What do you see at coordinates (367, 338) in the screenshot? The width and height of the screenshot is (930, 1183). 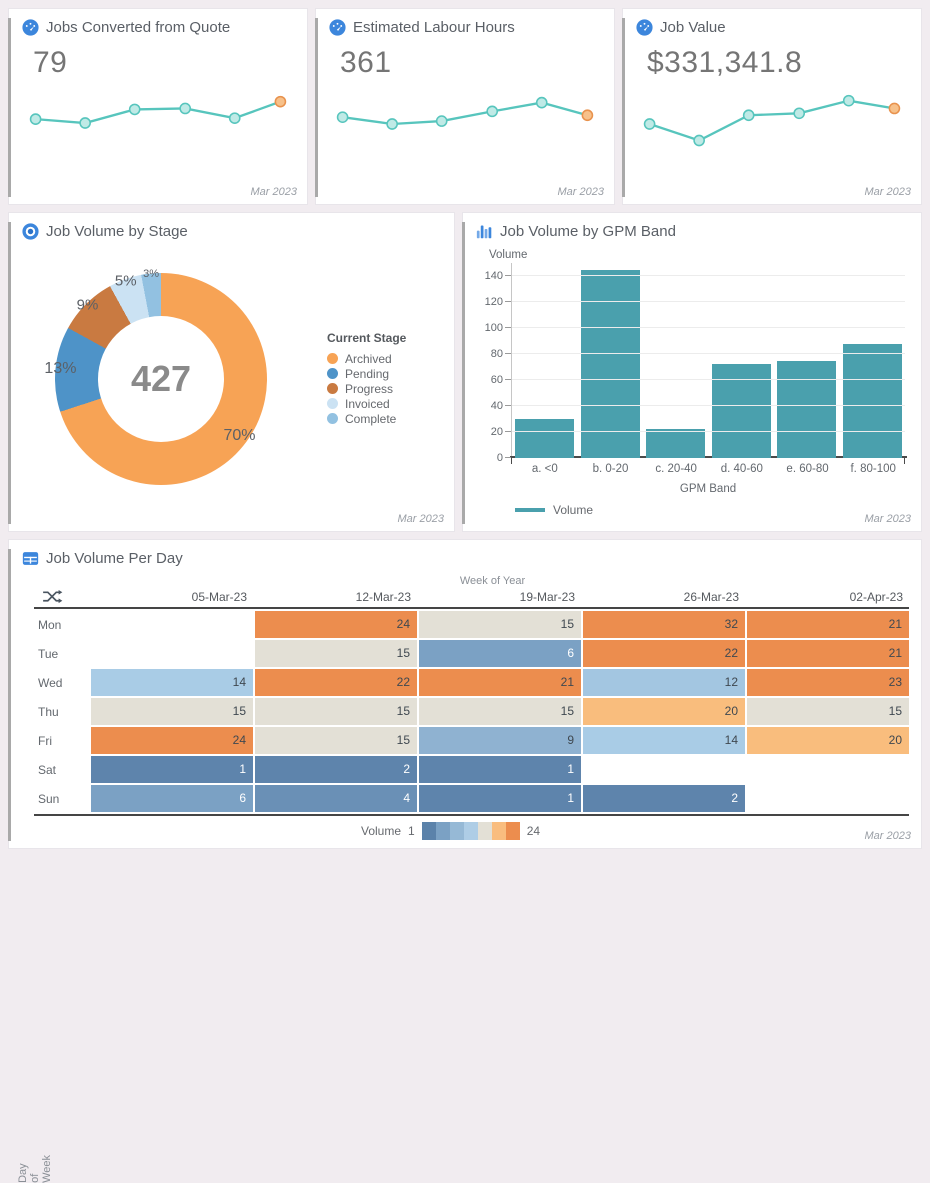 I see `legend-title: Current Stage` at bounding box center [367, 338].